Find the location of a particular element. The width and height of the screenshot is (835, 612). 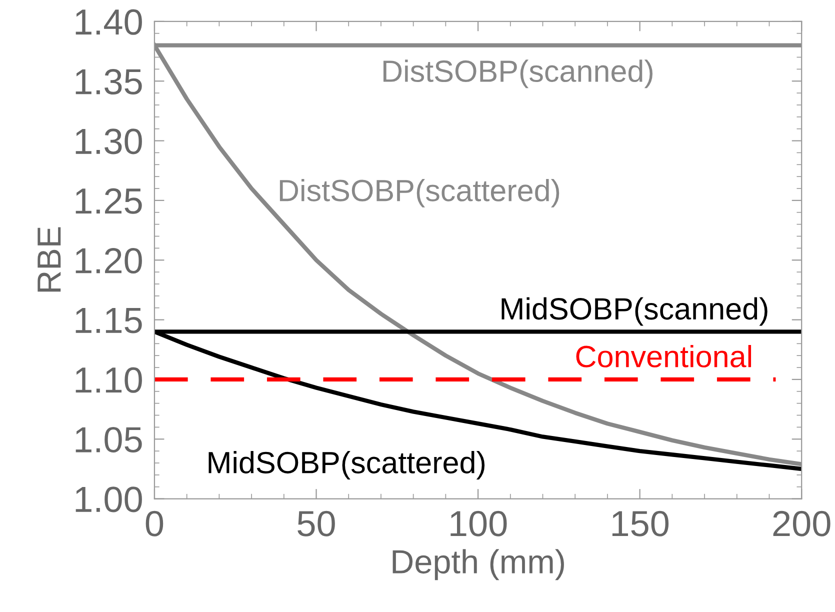

x-tick-label: 150 is located at coordinates (640, 523).